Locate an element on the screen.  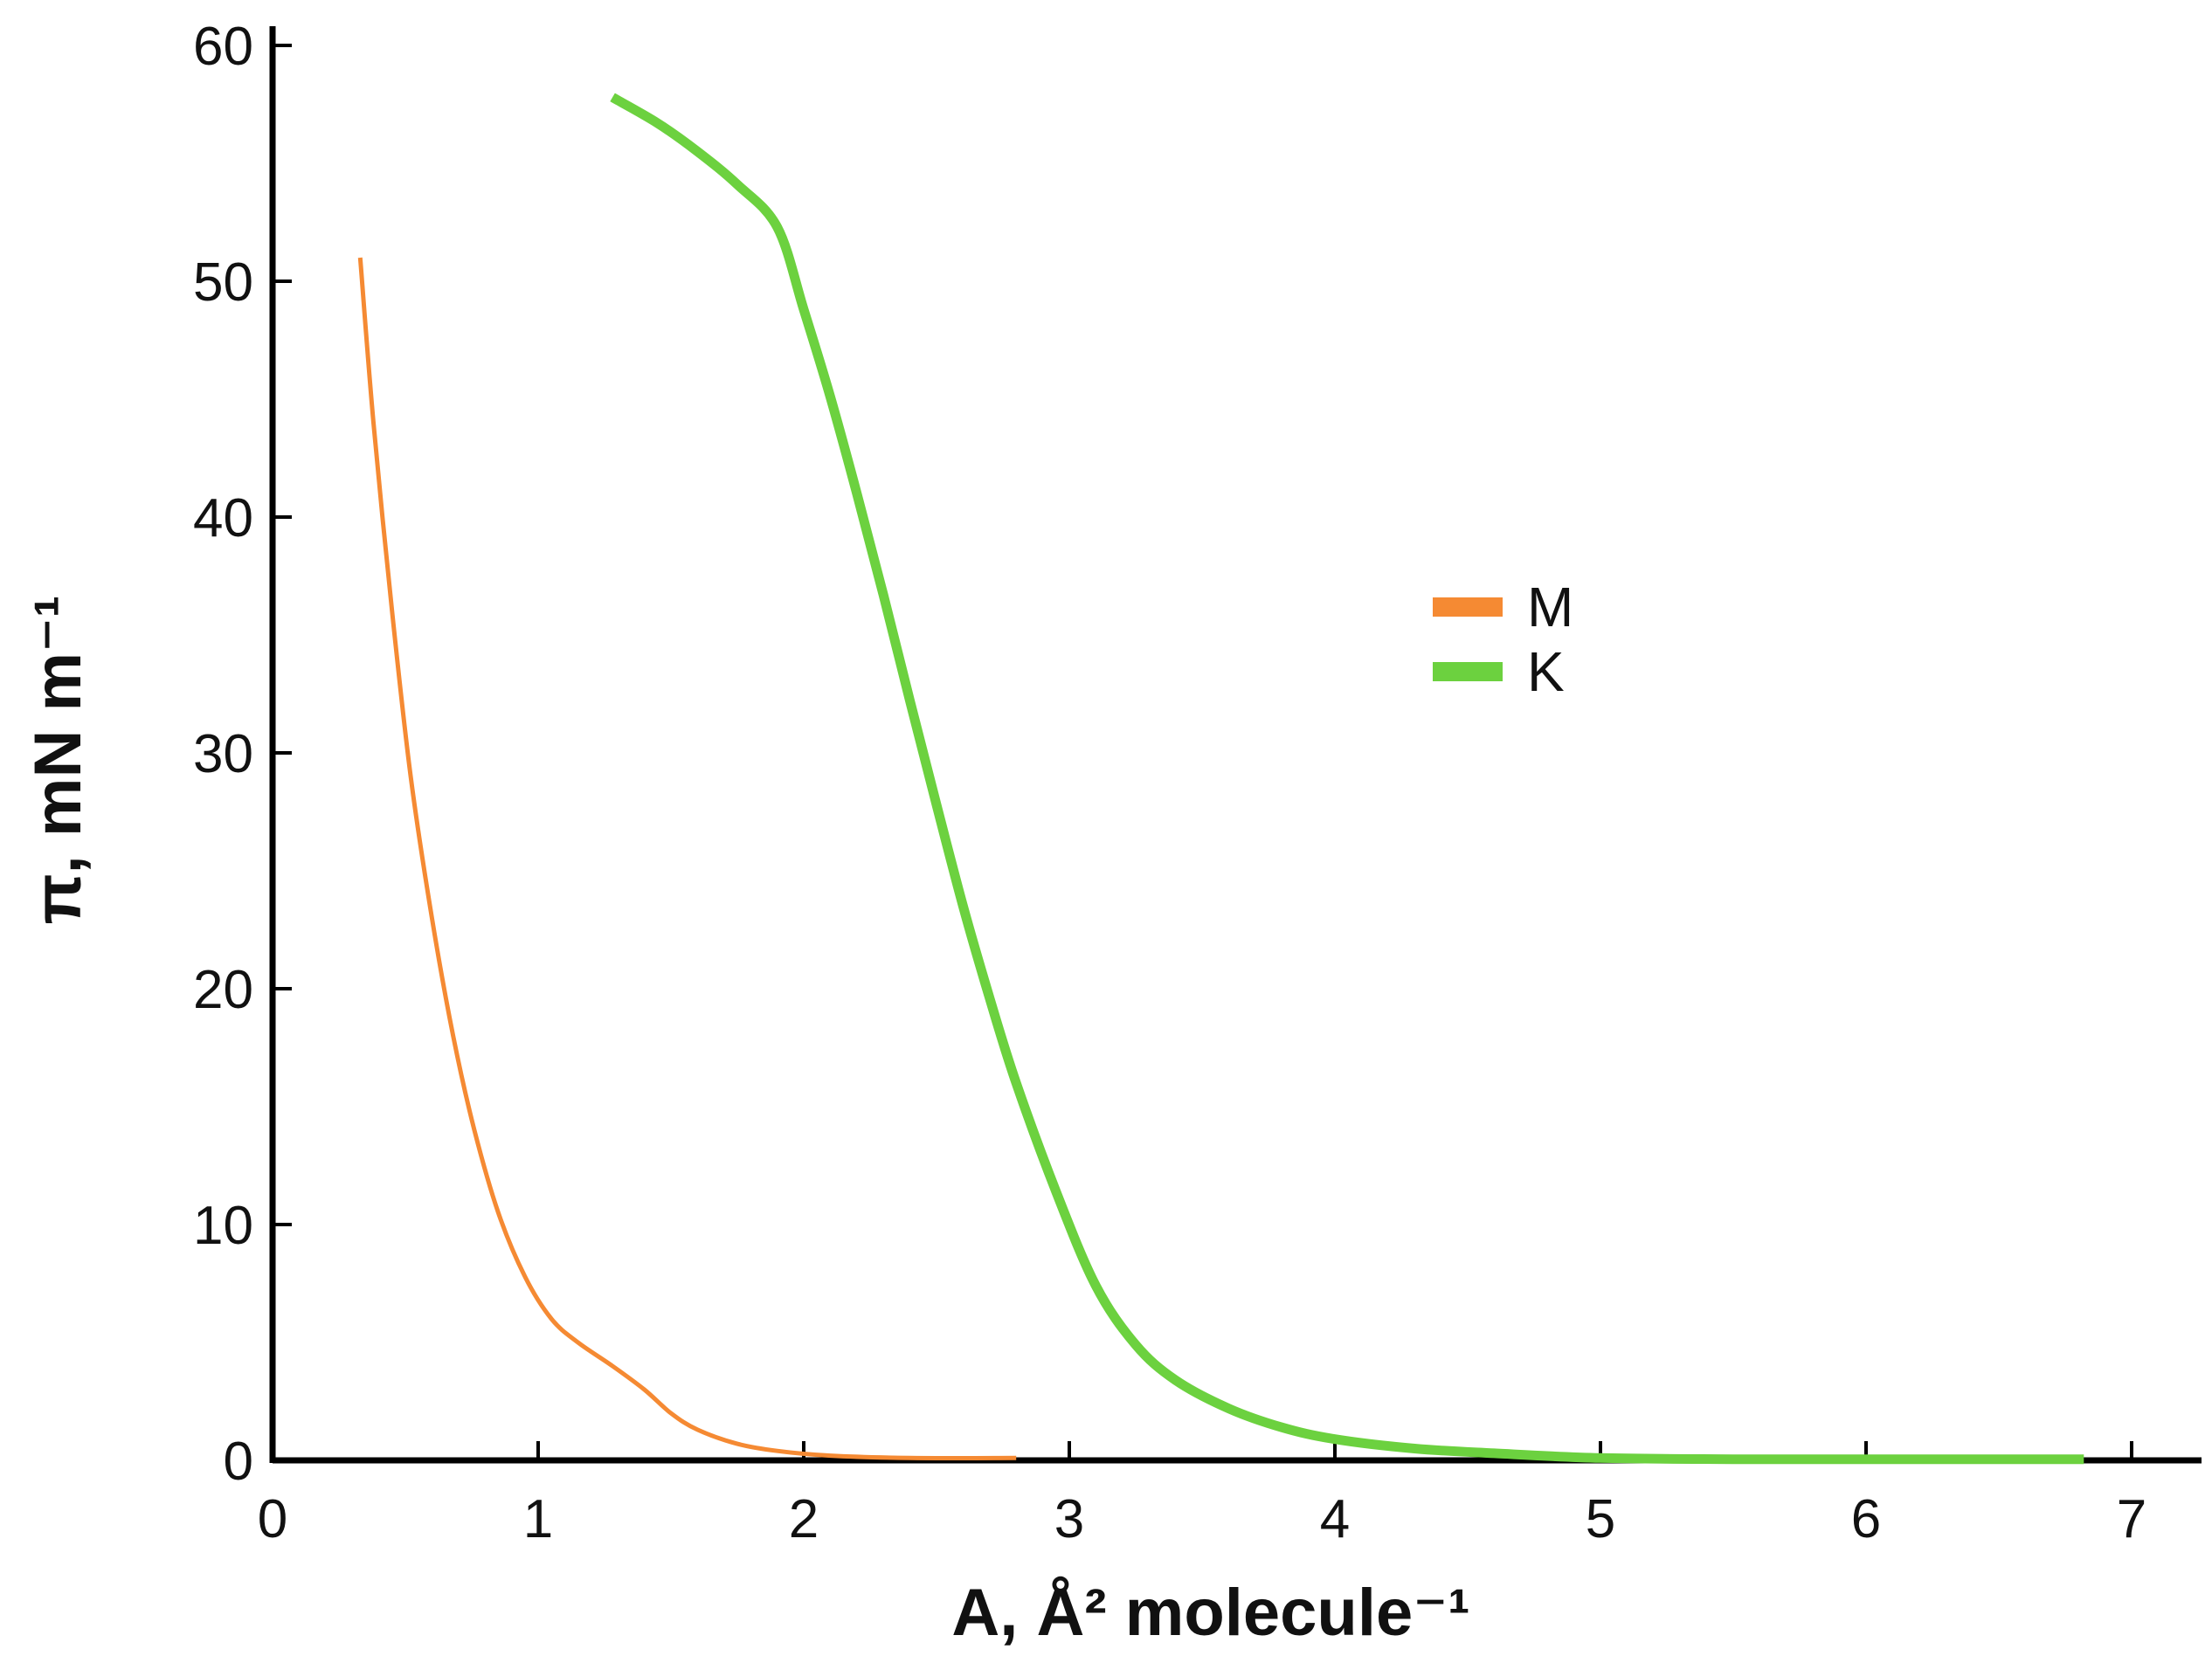
y-tick-label: 30 is located at coordinates (223, 754).